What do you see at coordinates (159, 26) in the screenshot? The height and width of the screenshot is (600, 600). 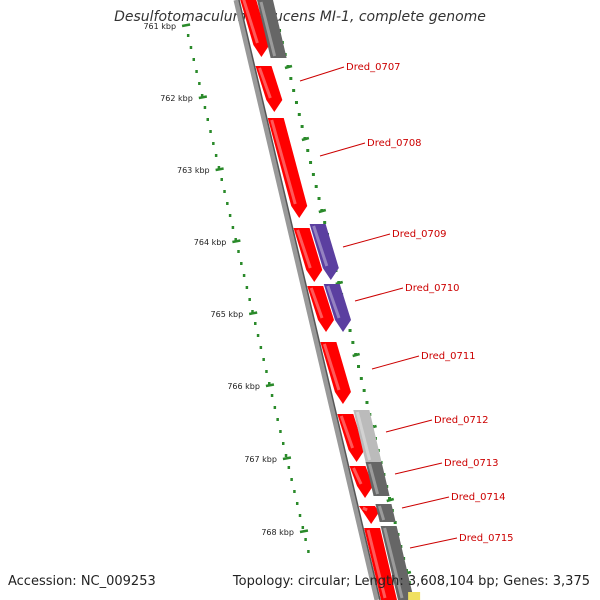 I see `tick-label: 761 kbp` at bounding box center [159, 26].